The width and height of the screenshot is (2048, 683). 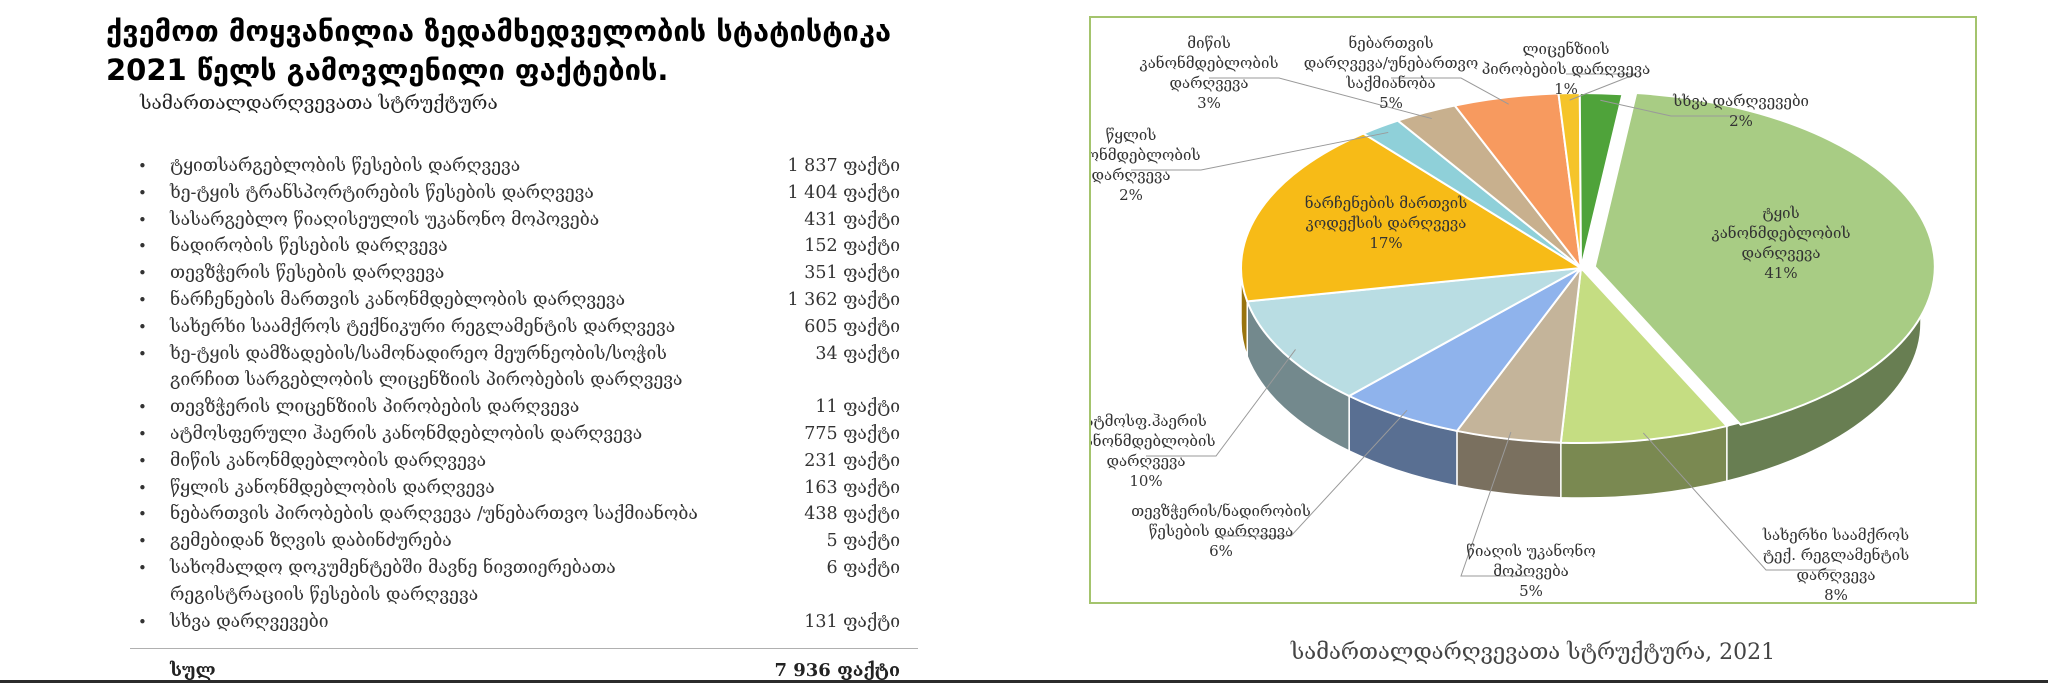 What do you see at coordinates (1209, 73) in the screenshot?
I see `pie-slice-label: მიწის კანონმდებლობის დარღვევა 3%` at bounding box center [1209, 73].